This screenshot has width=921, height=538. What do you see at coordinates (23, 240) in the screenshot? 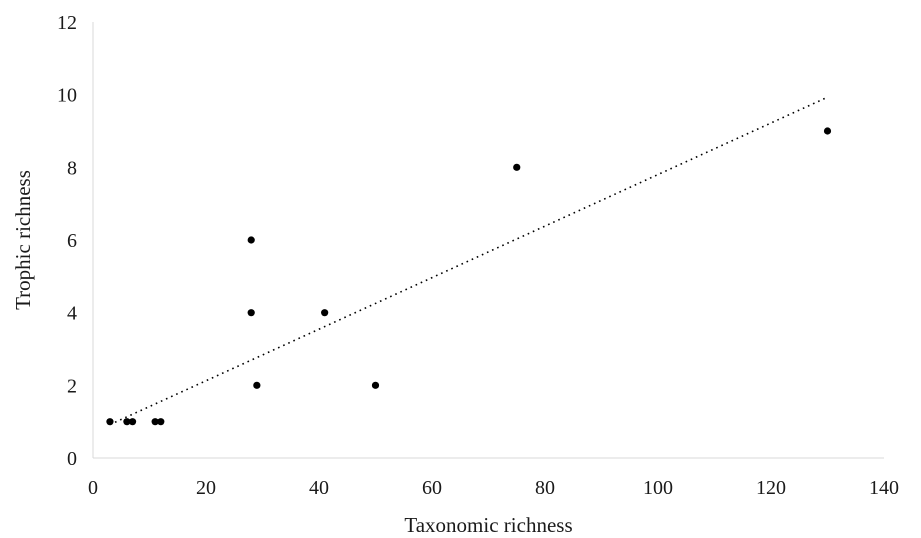
I see `y-axis-title: Trophic richness` at bounding box center [23, 240].